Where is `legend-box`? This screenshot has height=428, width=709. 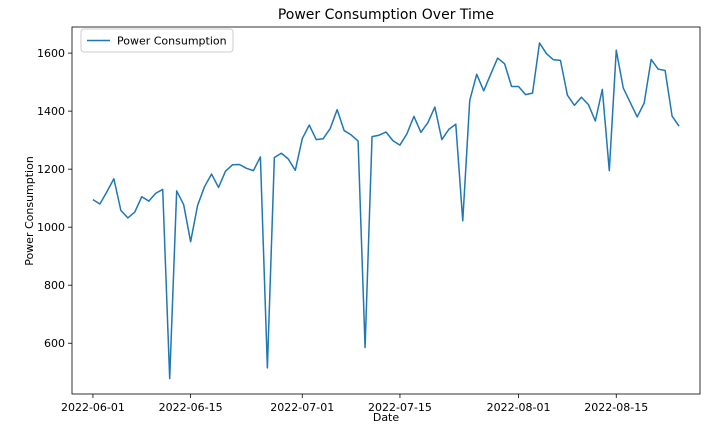 legend-box is located at coordinates (157, 40).